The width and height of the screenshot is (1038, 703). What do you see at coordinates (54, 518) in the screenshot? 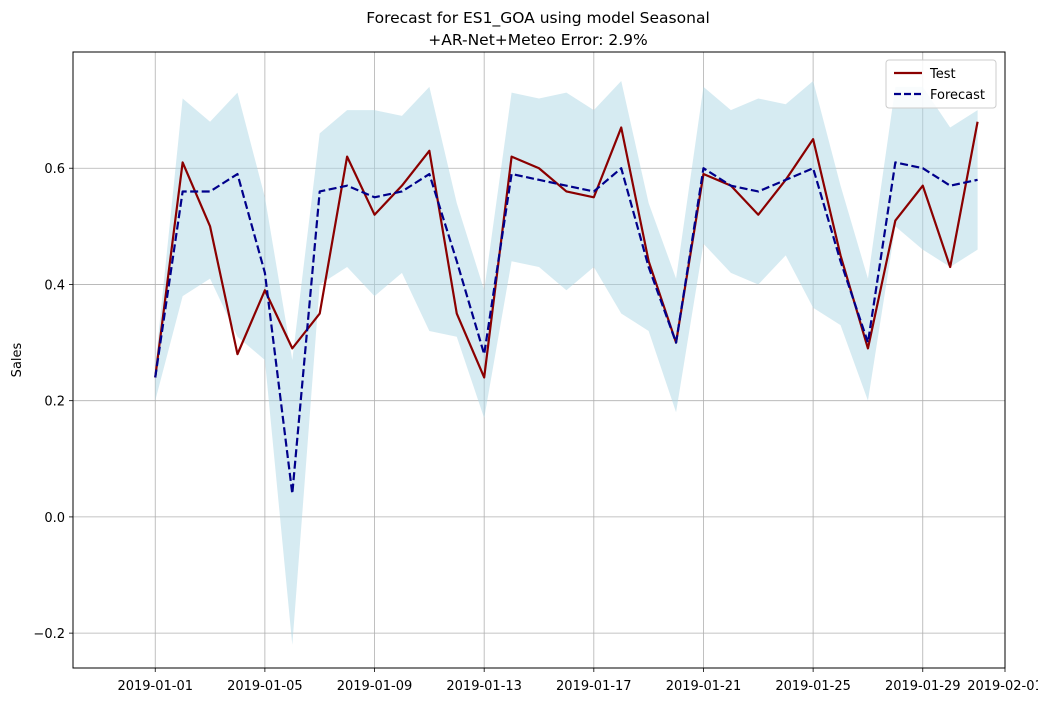
I see `y-tick-label: 0.0` at bounding box center [54, 518].